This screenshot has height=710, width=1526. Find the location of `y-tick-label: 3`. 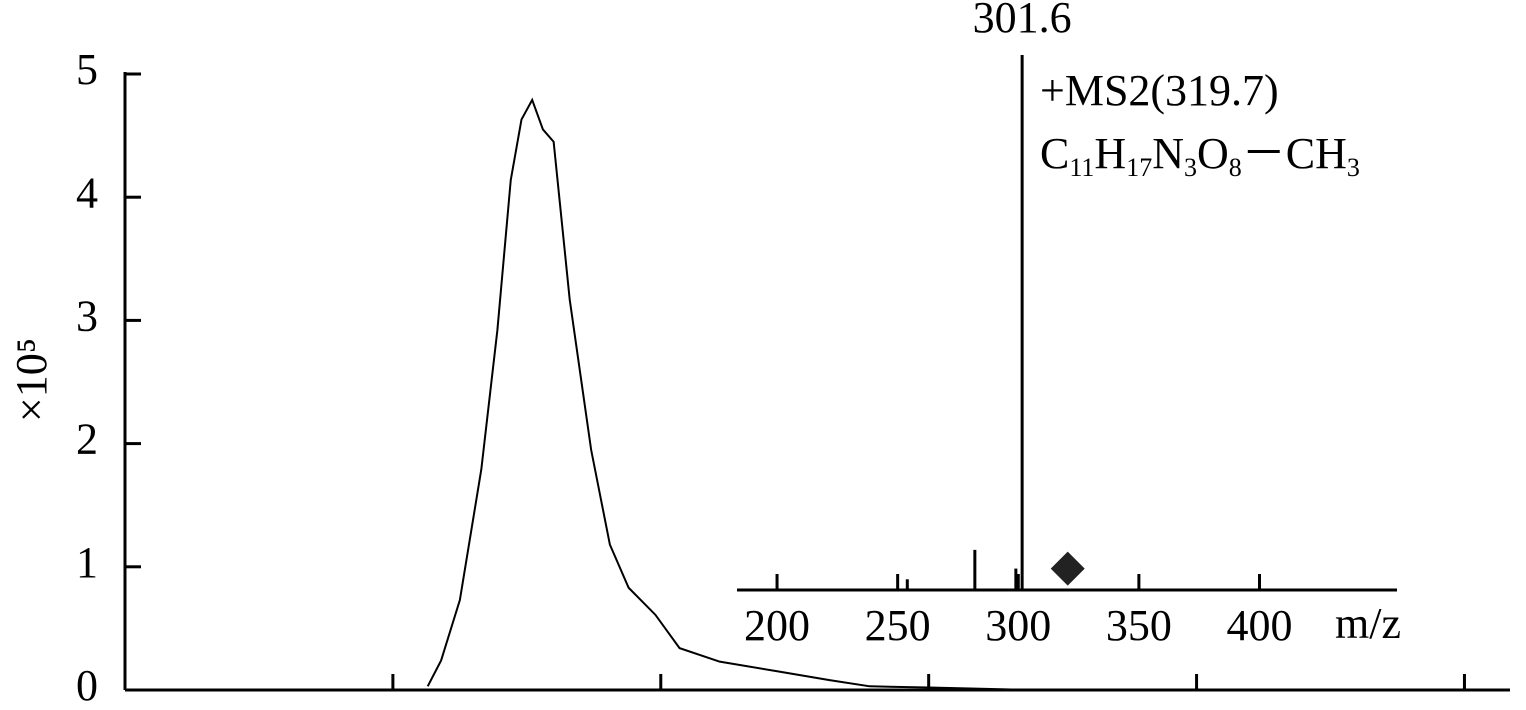

y-tick-label: 3 is located at coordinates (87, 315).